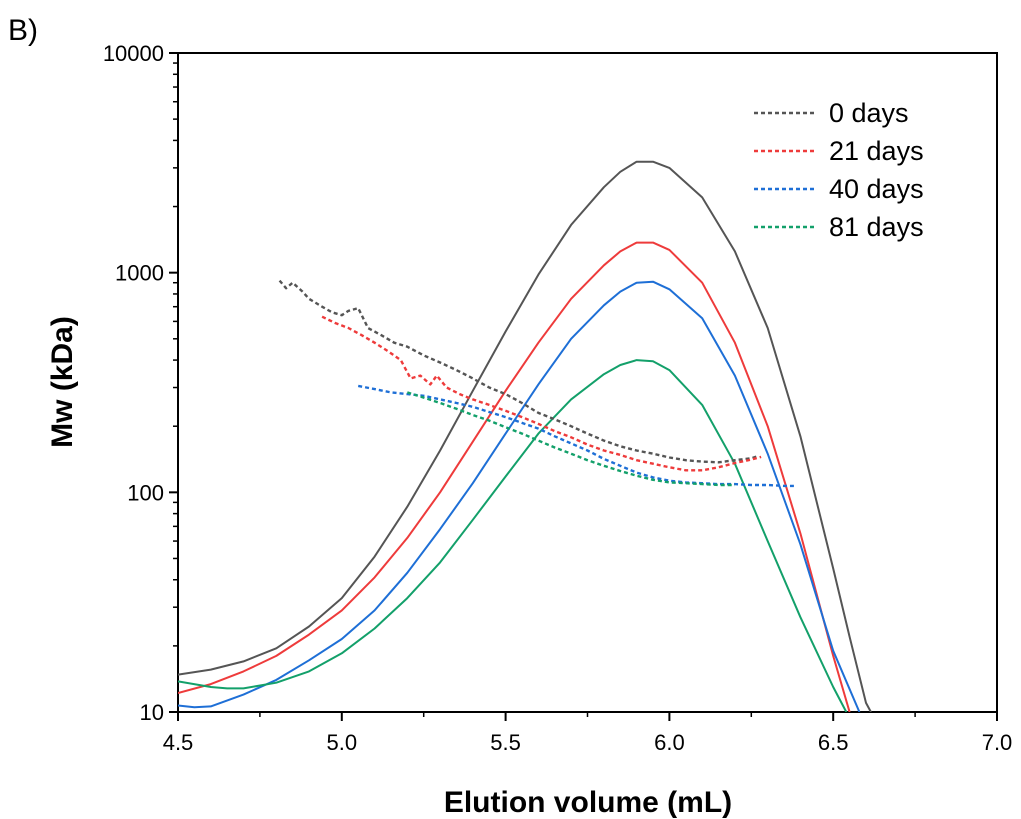 The width and height of the screenshot is (1021, 819). Describe the element at coordinates (152, 712) in the screenshot. I see `y-tick-label: 10` at that location.